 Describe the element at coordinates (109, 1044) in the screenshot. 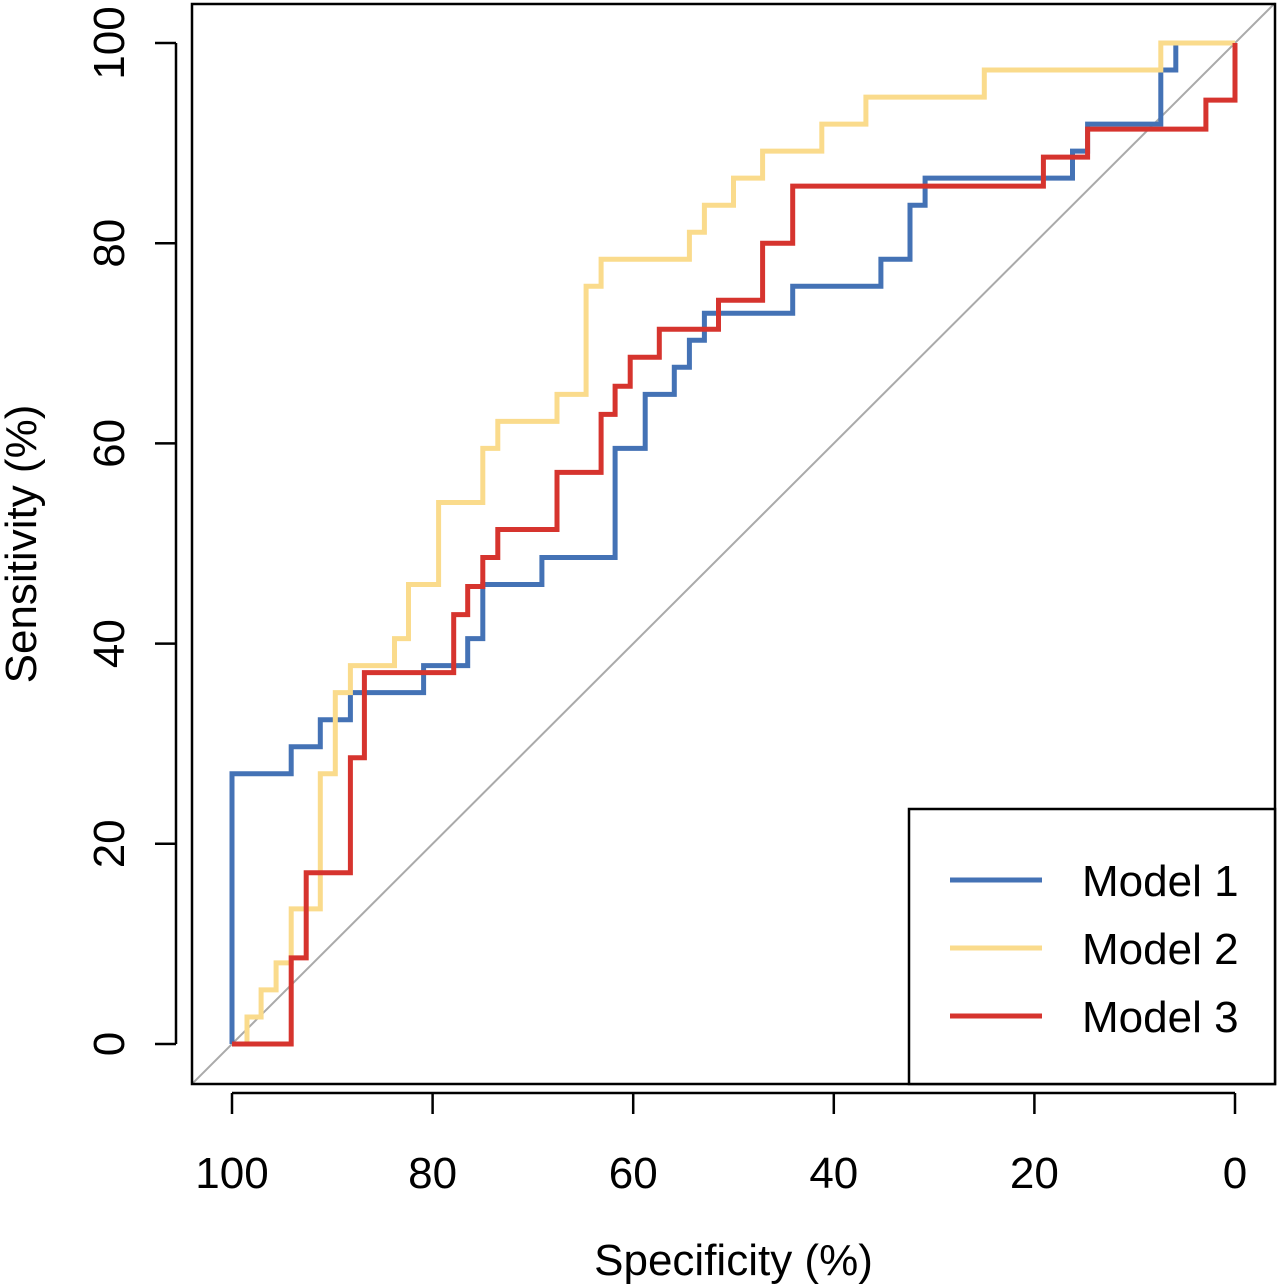

I see `y-tick-label: 0` at that location.